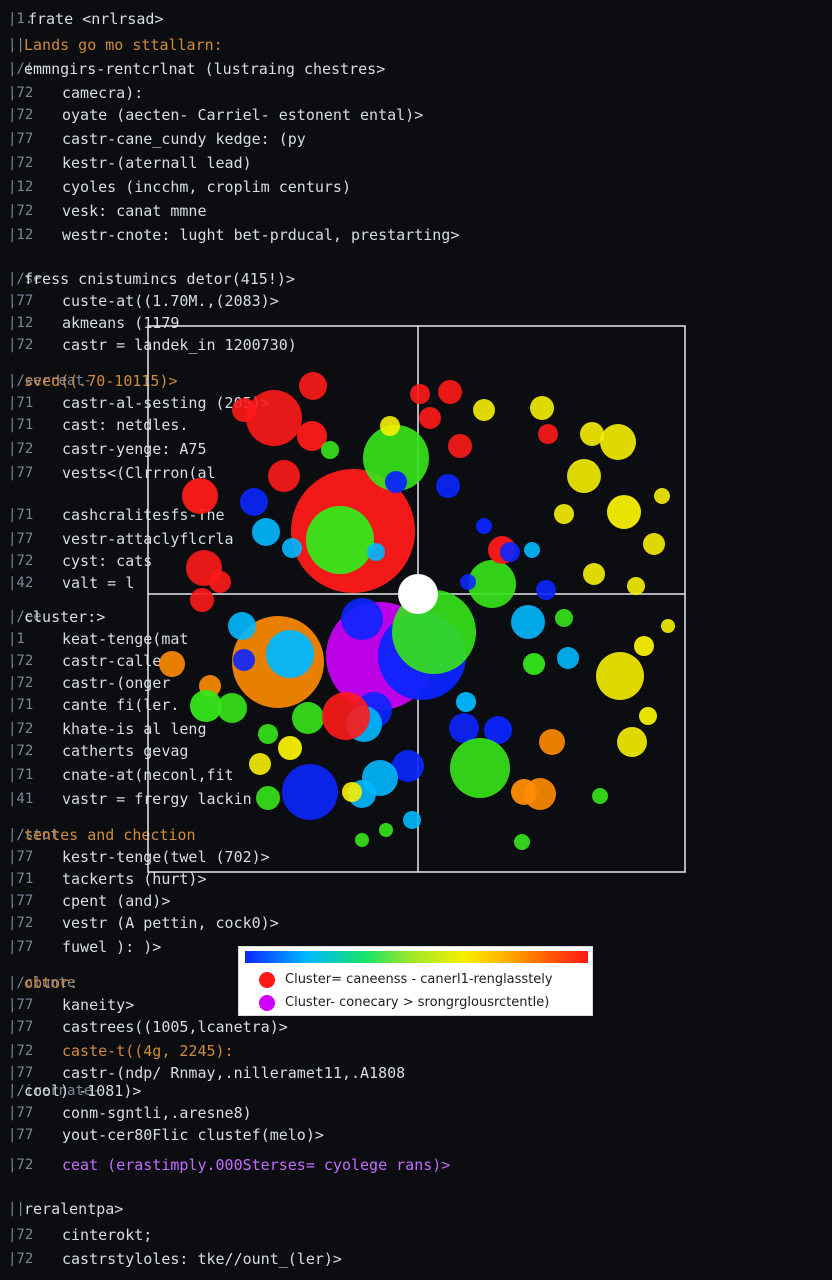 The image size is (832, 1280). I want to click on code-text: reralentpa>, so click(74, 1209).